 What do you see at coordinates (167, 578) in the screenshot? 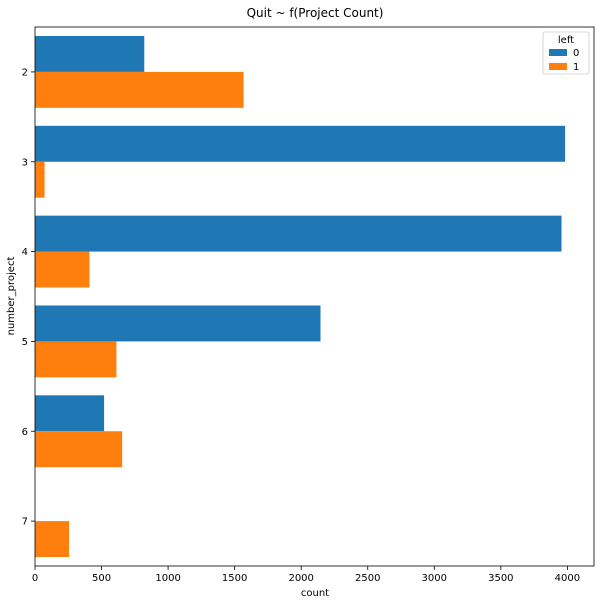
I see `x-tick-label-1000: 1000` at bounding box center [167, 578].